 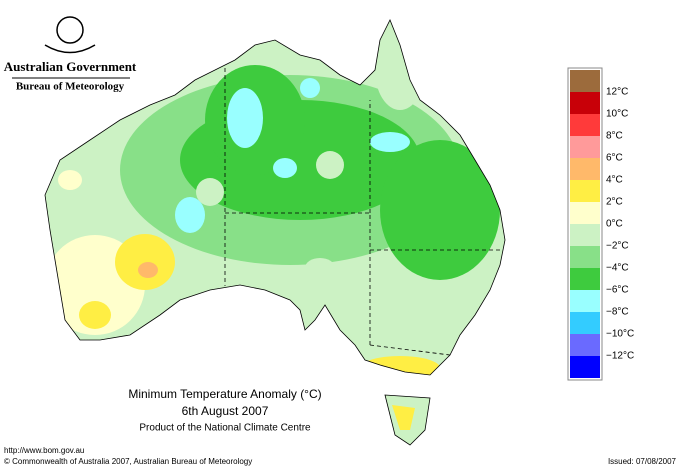 What do you see at coordinates (225, 411) in the screenshot?
I see `map-date: 6th August 2007` at bounding box center [225, 411].